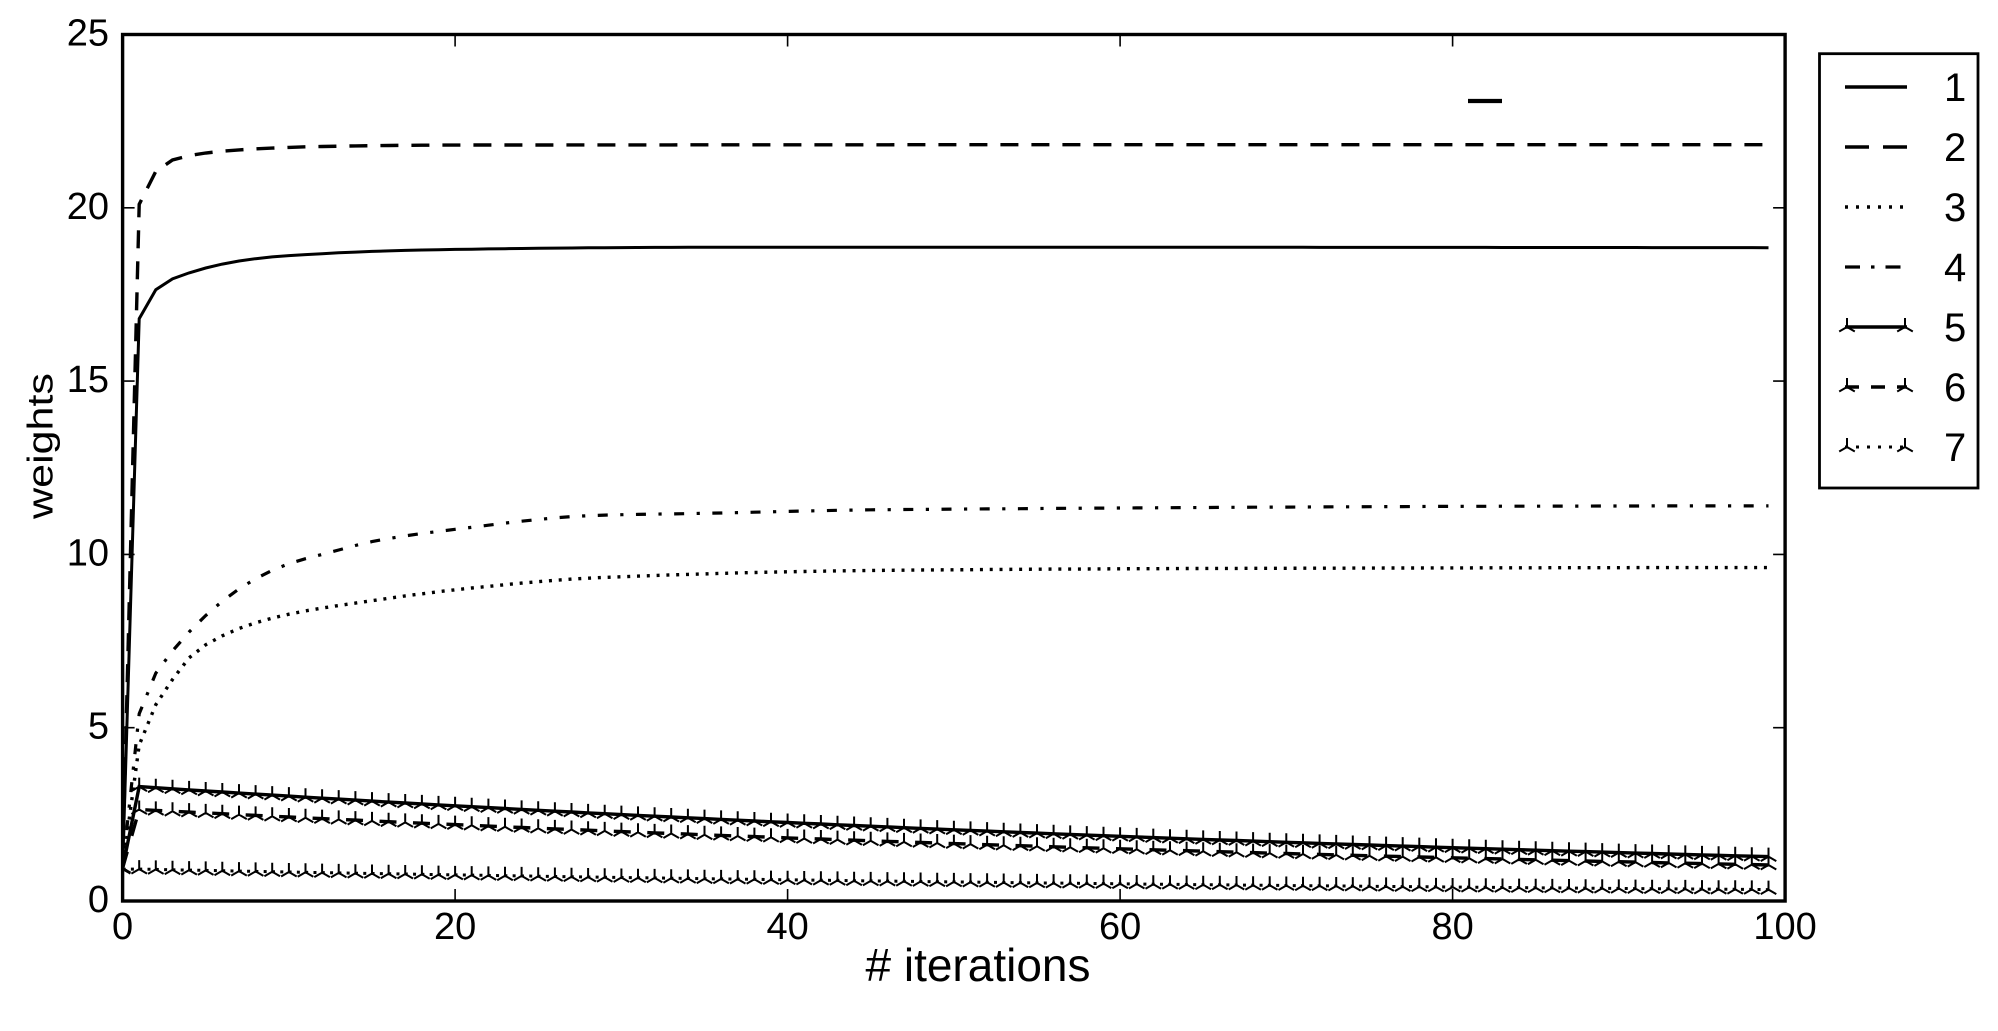 This screenshot has width=1998, height=1031. Describe the element at coordinates (88, 380) in the screenshot. I see `svg-text: 15` at that location.